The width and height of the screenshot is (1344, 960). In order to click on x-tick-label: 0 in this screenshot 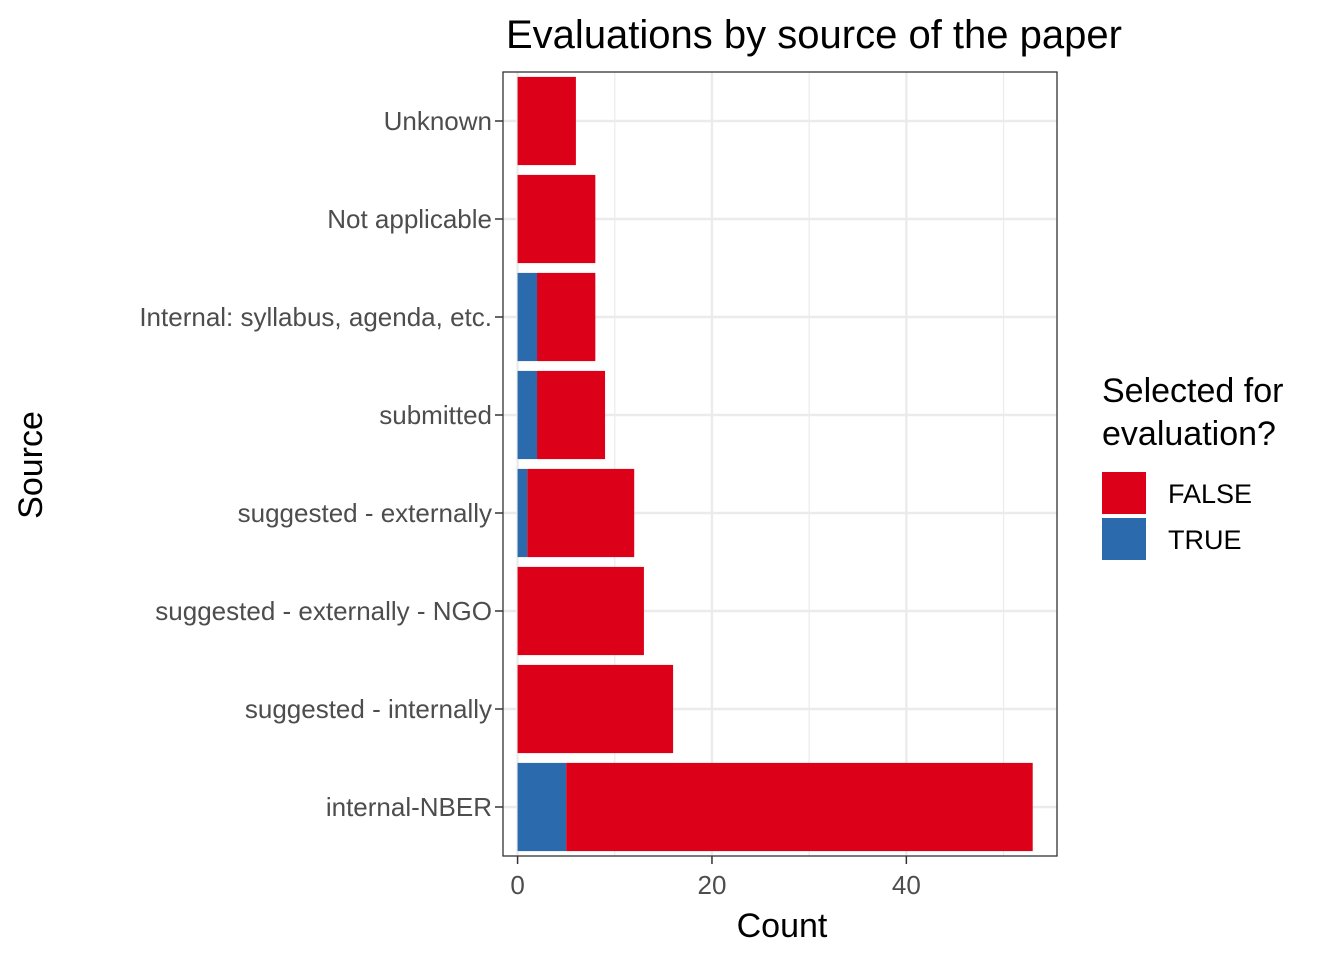, I will do `click(517, 885)`.